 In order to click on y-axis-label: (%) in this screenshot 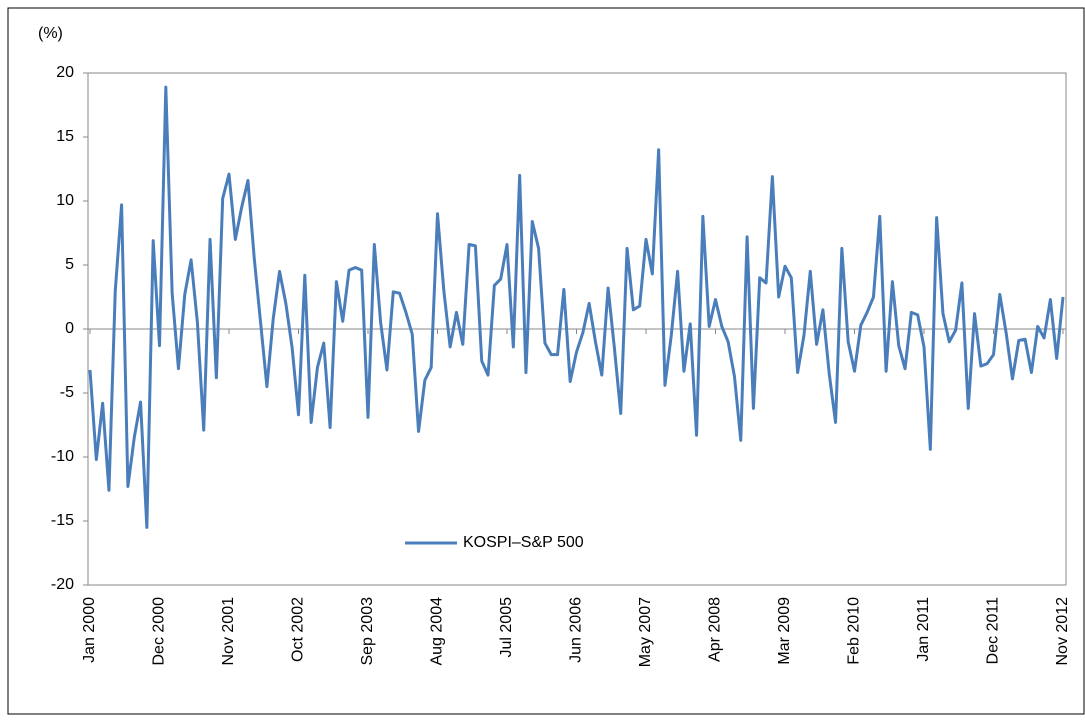, I will do `click(50, 33)`.